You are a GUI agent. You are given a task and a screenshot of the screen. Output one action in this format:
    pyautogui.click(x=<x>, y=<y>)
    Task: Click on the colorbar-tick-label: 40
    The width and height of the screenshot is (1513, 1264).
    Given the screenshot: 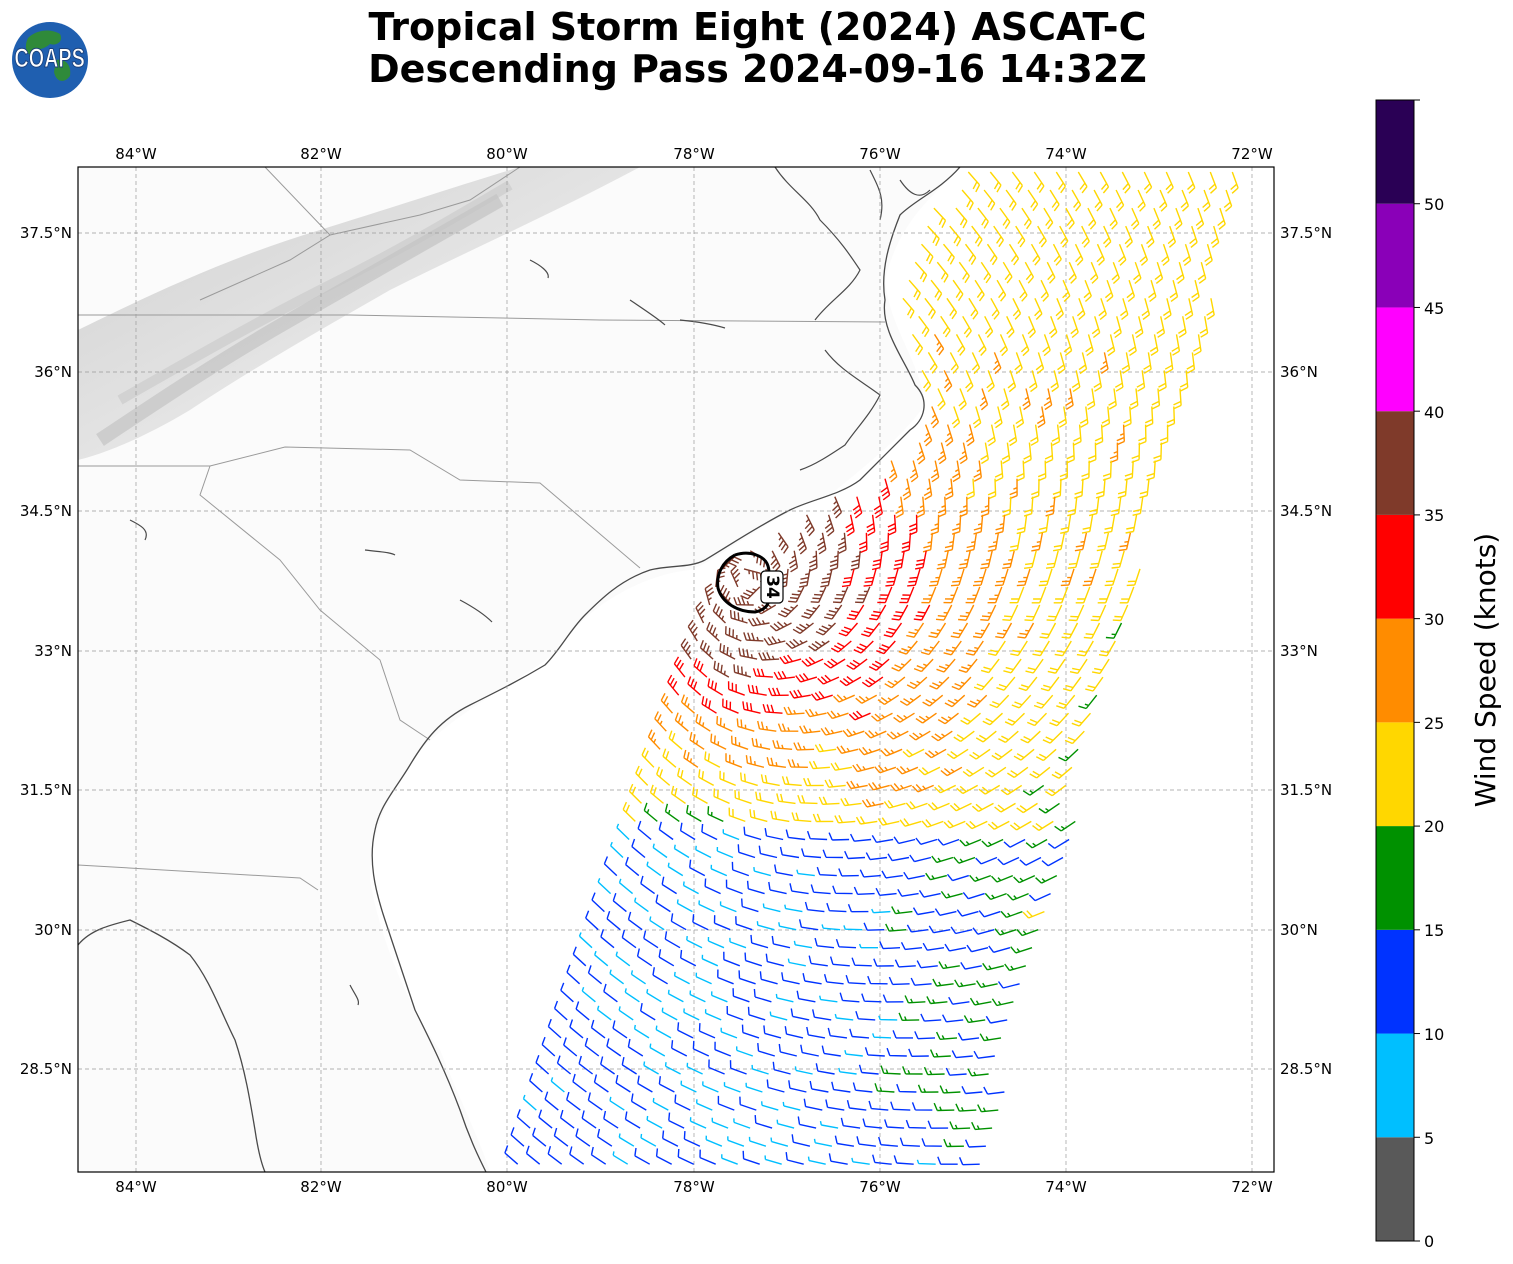 What is the action you would take?
    pyautogui.click(x=1434, y=412)
    